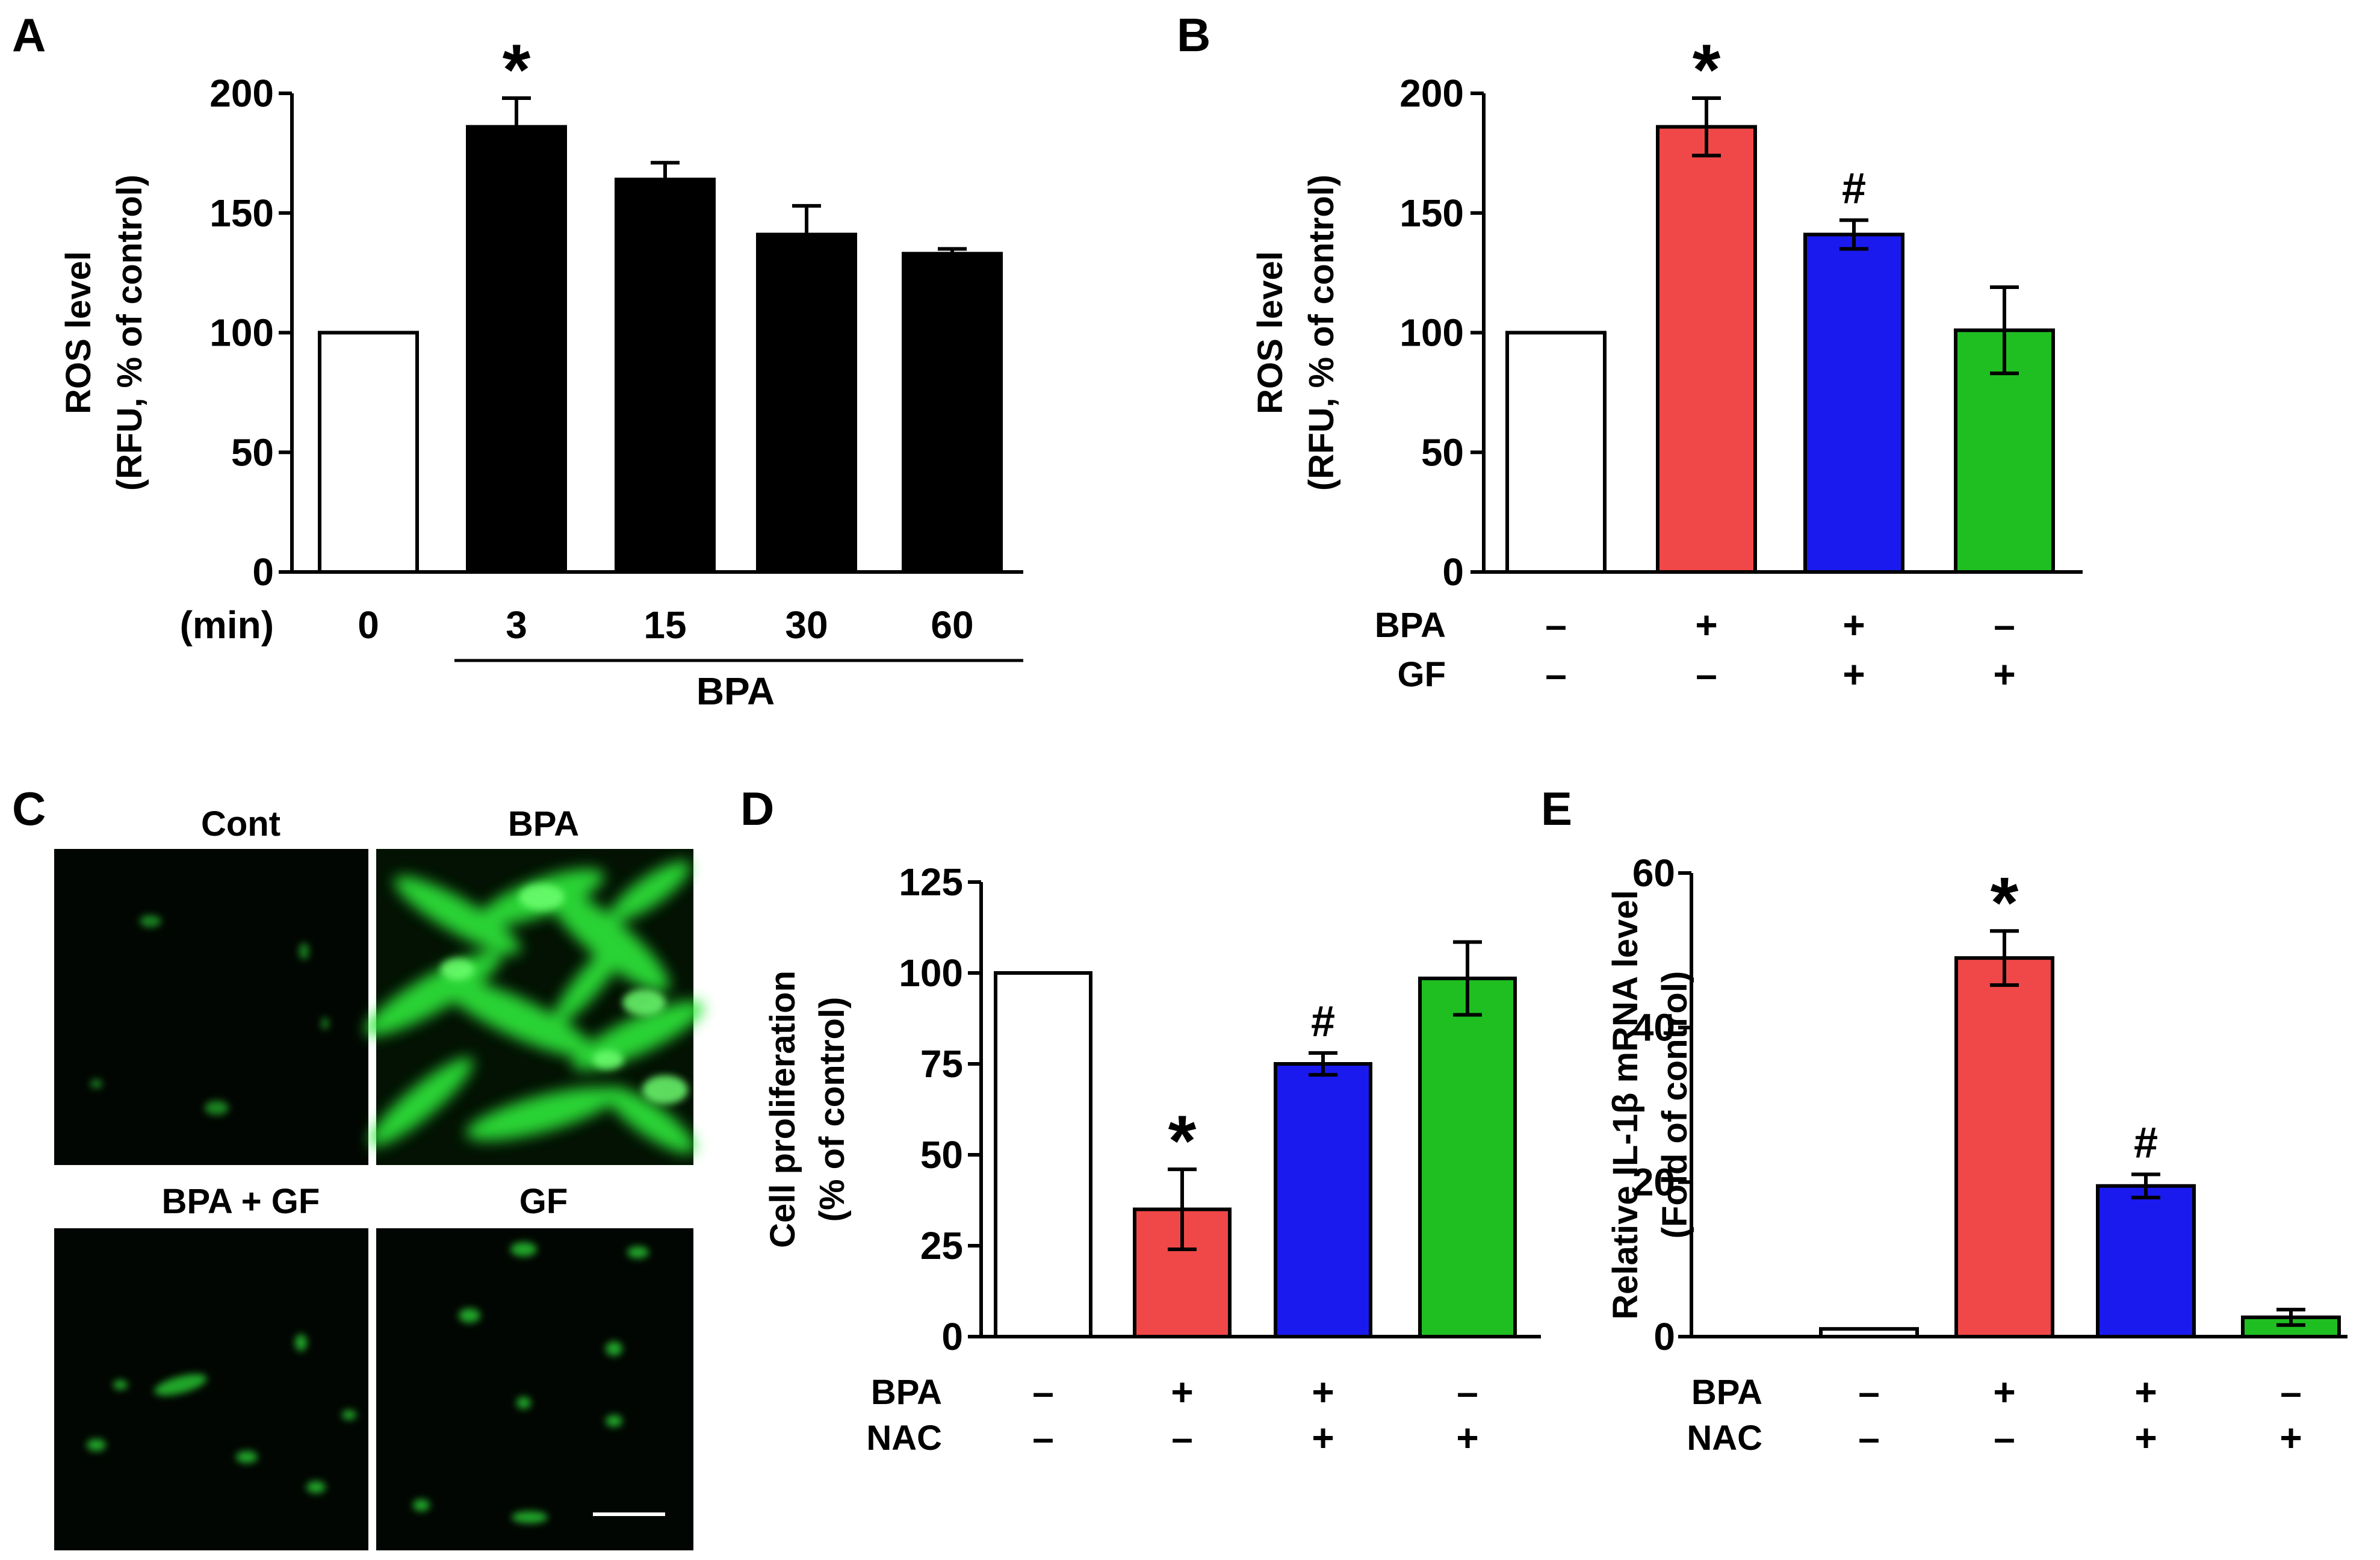  I want to click on y-tick-label-a: 200, so click(241, 93).